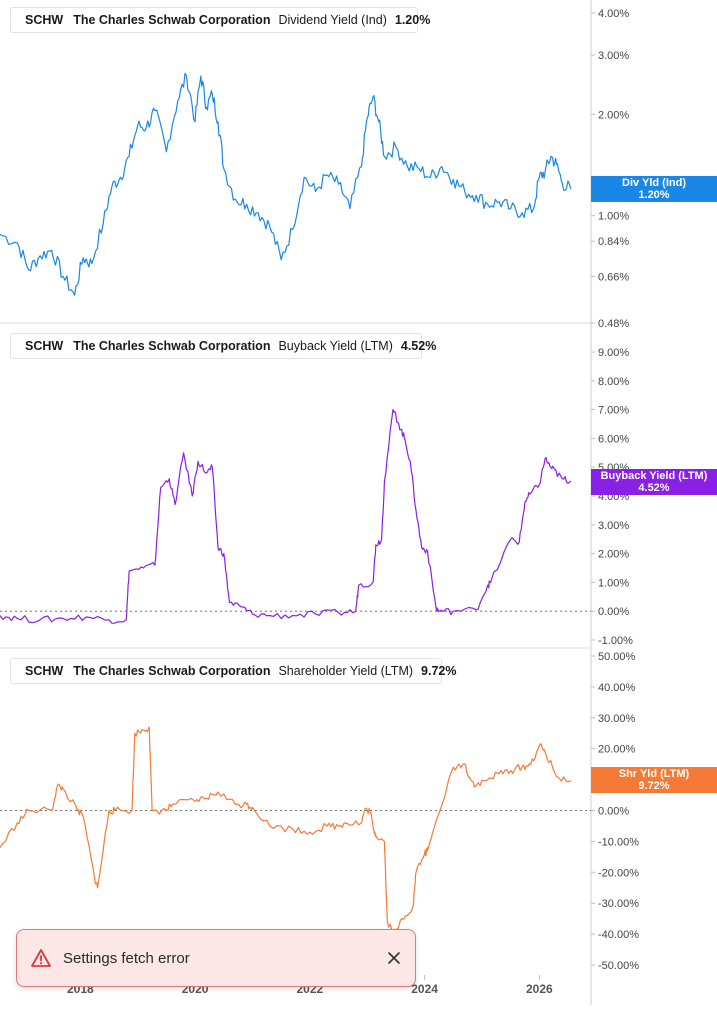 This screenshot has width=717, height=1010. I want to click on error-toast: Settings fetch error, so click(216, 958).